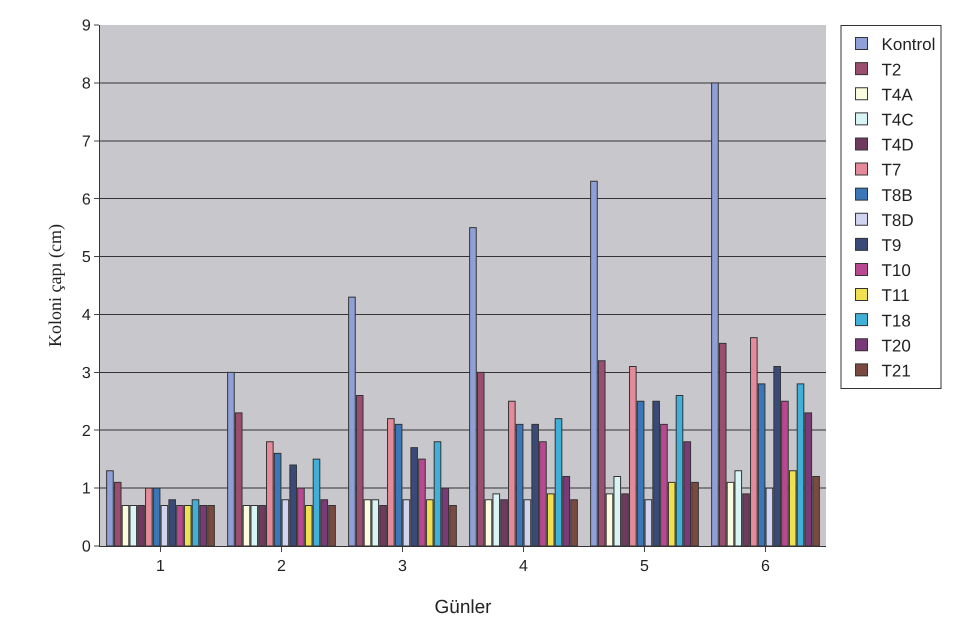 The width and height of the screenshot is (976, 641). I want to click on y-tick-label: 8, so click(86, 83).